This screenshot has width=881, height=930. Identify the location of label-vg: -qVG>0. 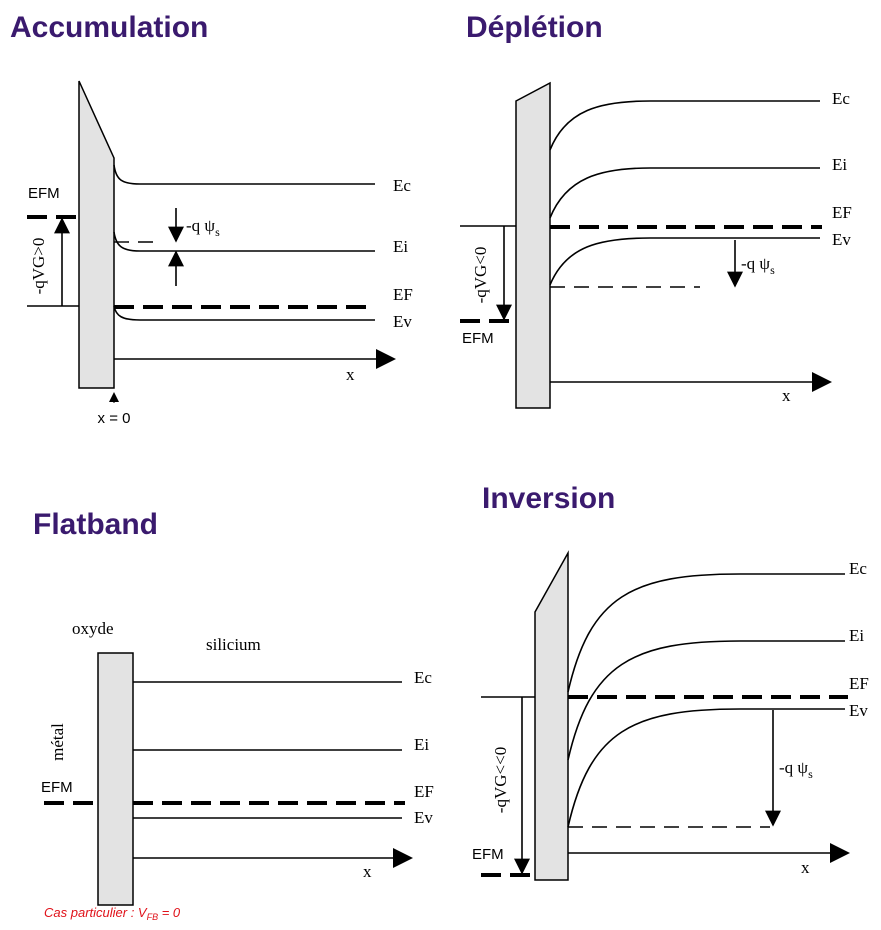
(38, 266).